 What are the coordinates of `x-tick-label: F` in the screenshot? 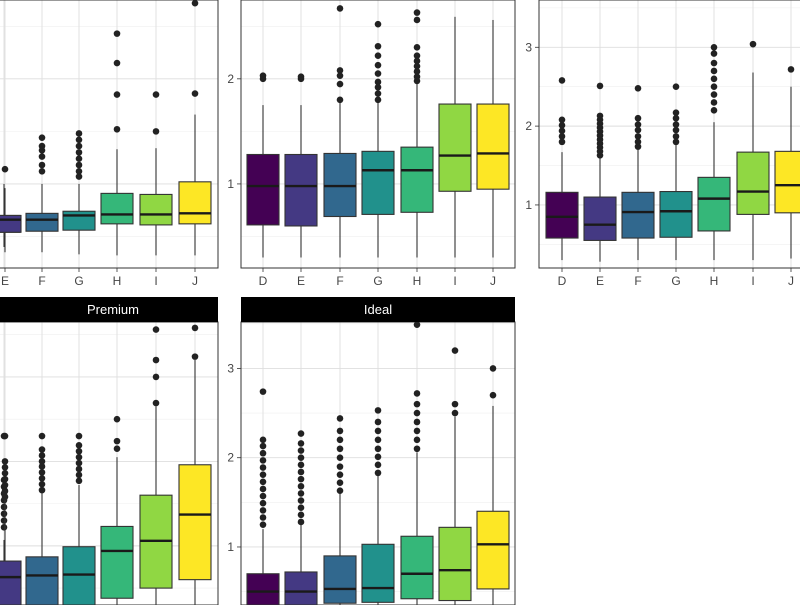 It's located at (41, 281).